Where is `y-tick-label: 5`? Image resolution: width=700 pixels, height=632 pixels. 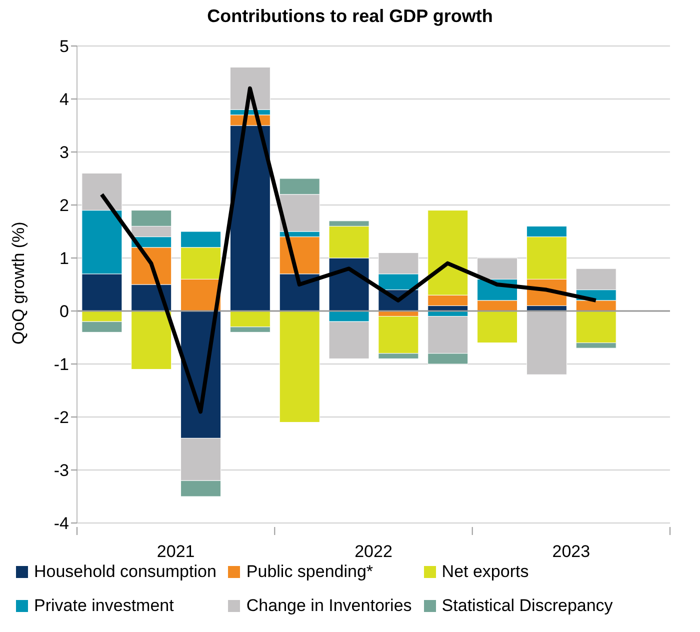
y-tick-label: 5 is located at coordinates (64, 46).